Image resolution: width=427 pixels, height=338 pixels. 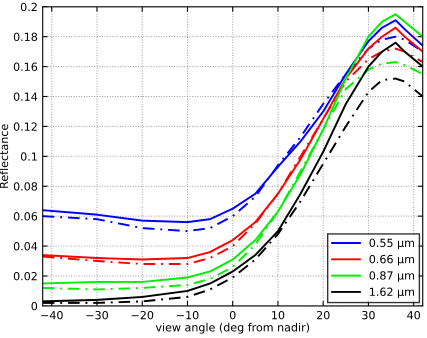 What do you see at coordinates (26, 66) in the screenshot?
I see `y-tick-label: 0.16` at bounding box center [26, 66].